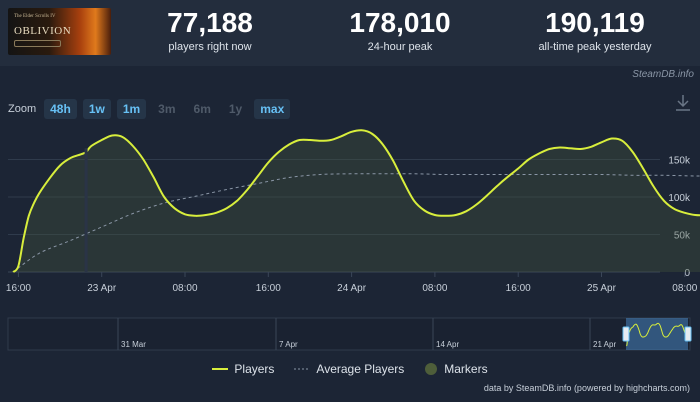 This screenshot has width=700, height=402. What do you see at coordinates (431, 369) in the screenshot?
I see `markers-legend-icon` at bounding box center [431, 369].